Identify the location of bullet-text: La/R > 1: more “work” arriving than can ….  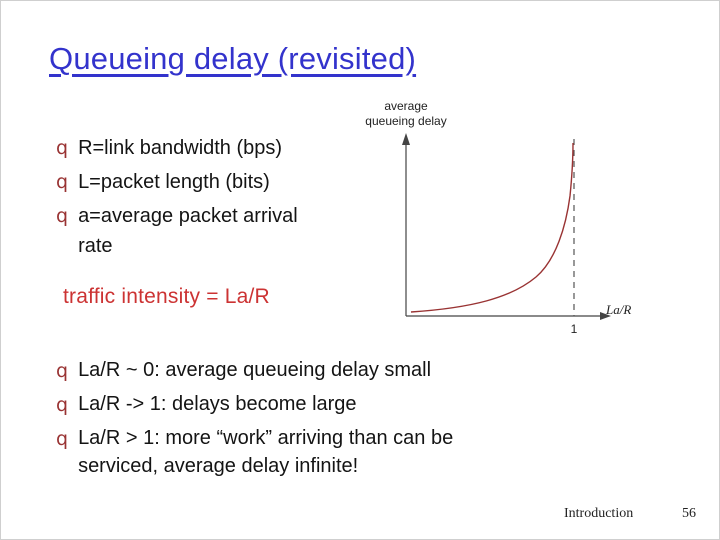
(266, 452).